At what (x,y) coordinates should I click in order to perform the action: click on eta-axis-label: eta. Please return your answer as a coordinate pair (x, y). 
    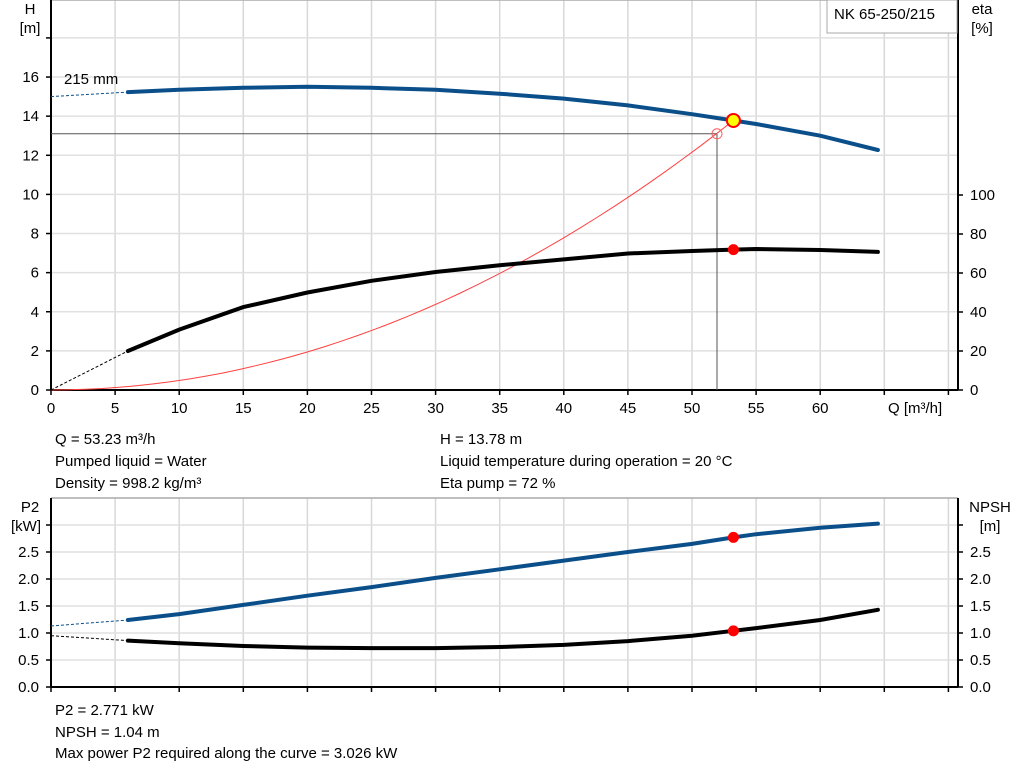
    Looking at the image, I should click on (983, 9).